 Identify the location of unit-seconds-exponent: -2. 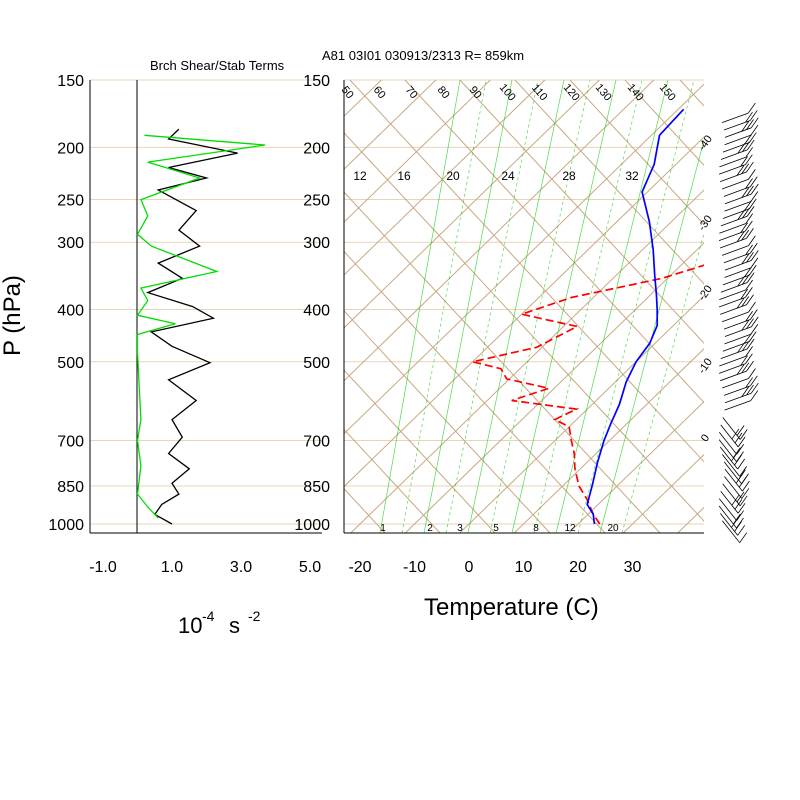
(254, 616).